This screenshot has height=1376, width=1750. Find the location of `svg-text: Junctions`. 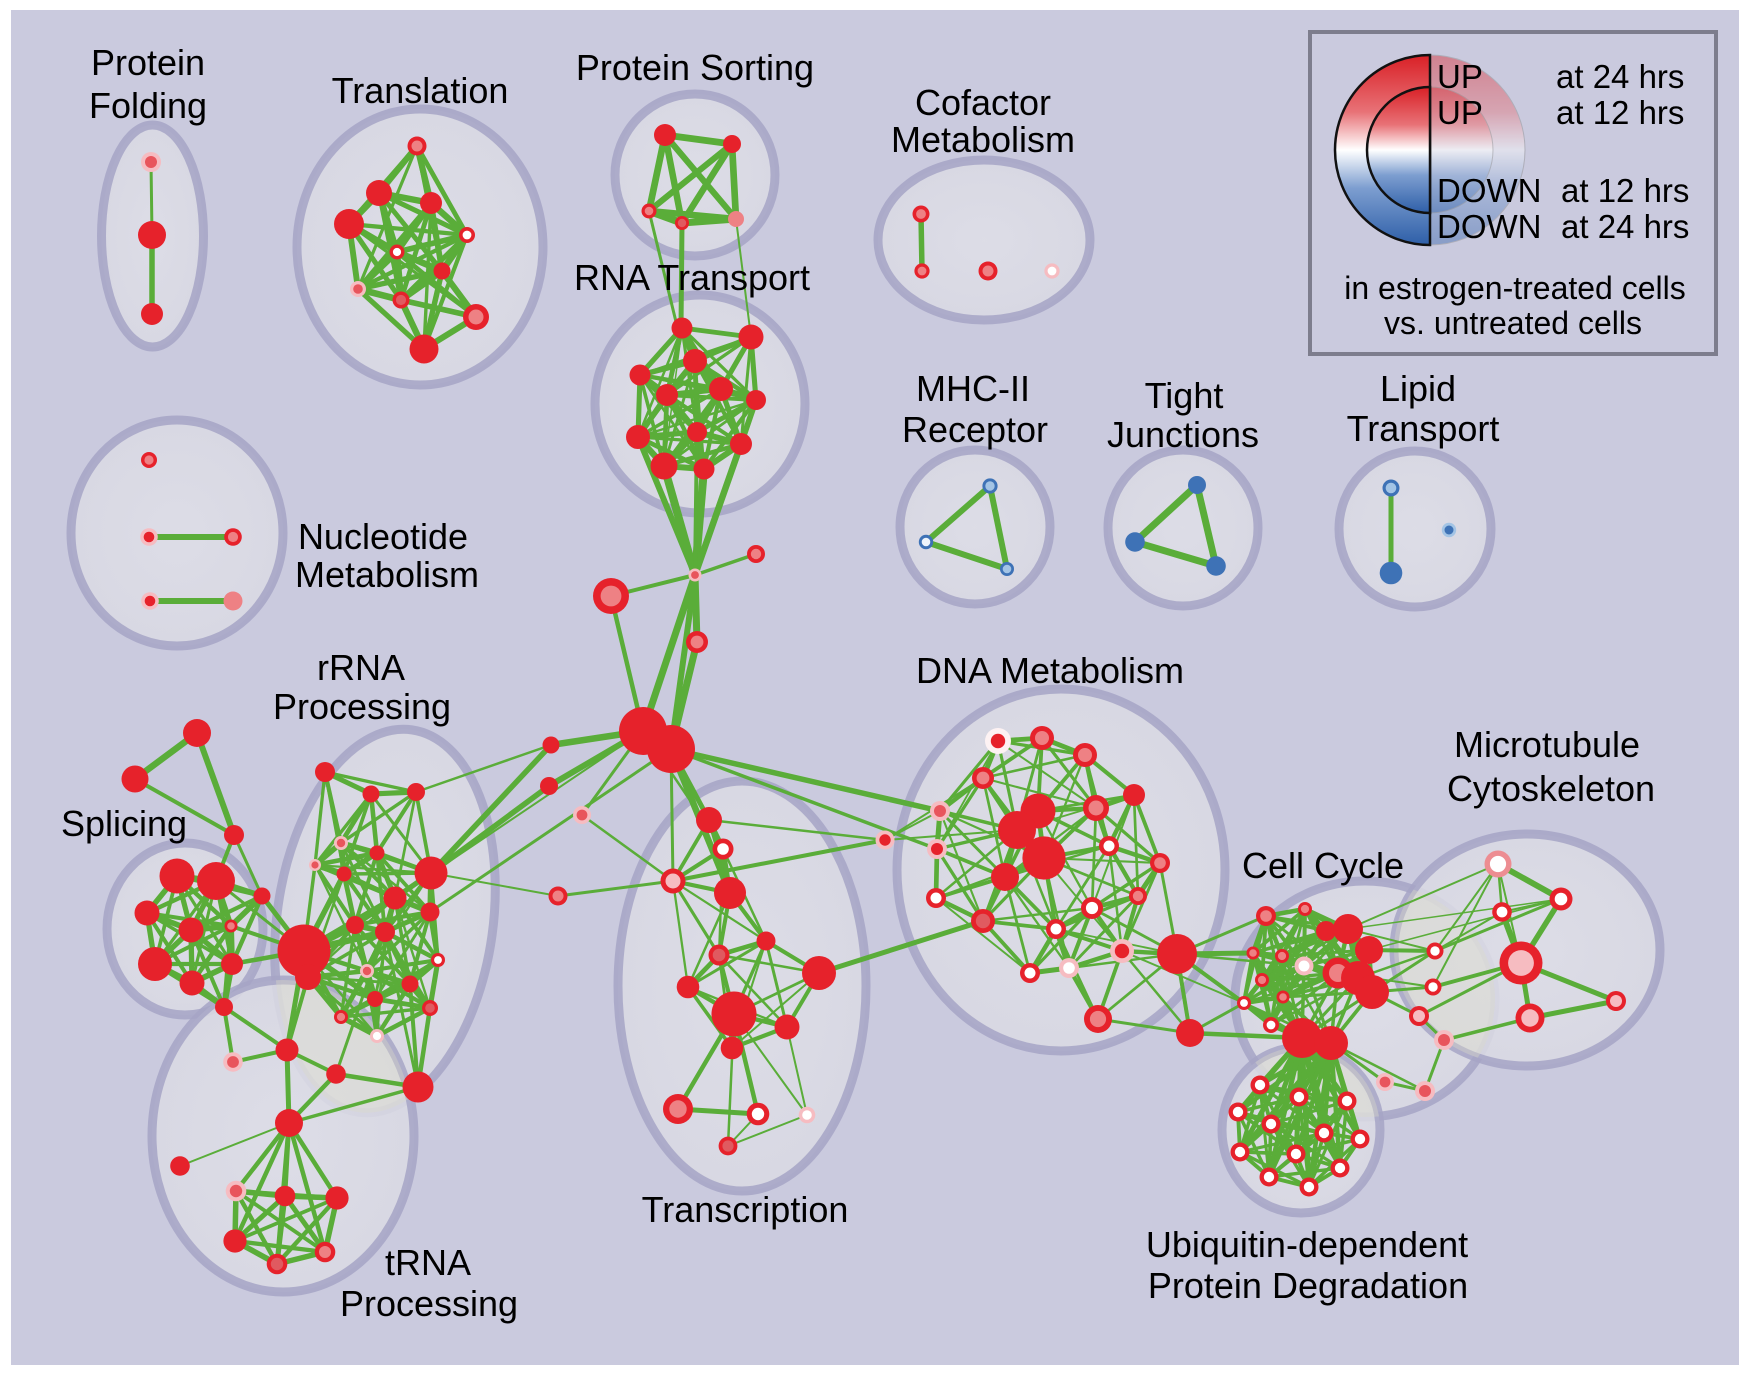

svg-text: Junctions is located at coordinates (1183, 434).